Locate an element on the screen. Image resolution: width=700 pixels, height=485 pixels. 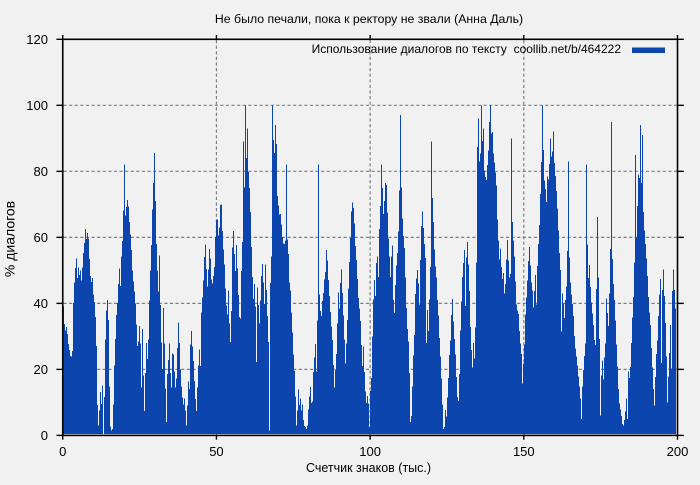
svg-text: 150 is located at coordinates (524, 451).